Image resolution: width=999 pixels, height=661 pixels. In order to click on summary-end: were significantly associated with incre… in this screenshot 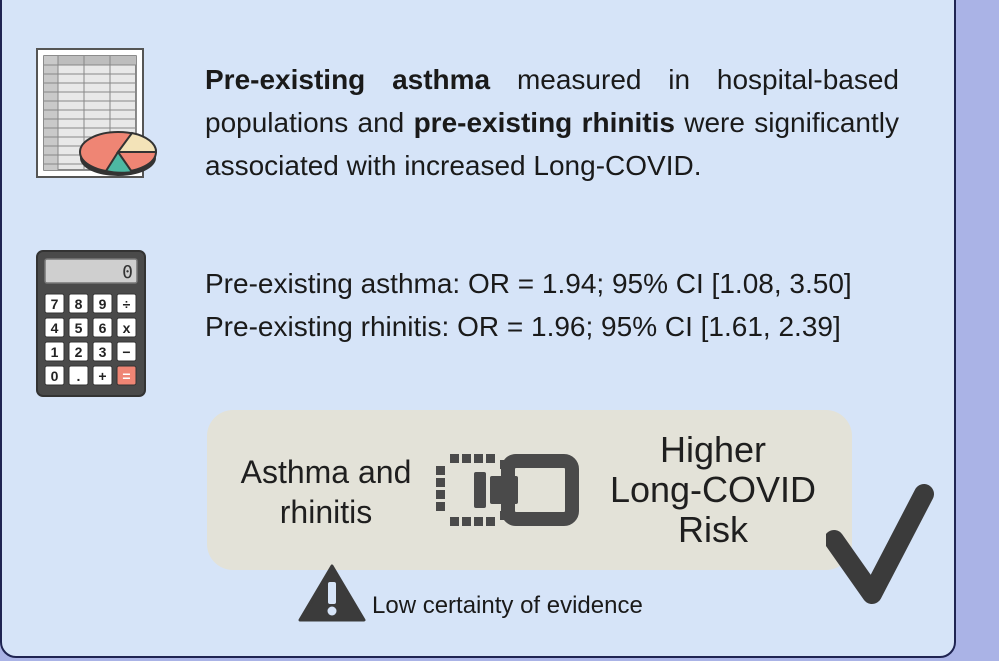, I will do `click(552, 144)`.